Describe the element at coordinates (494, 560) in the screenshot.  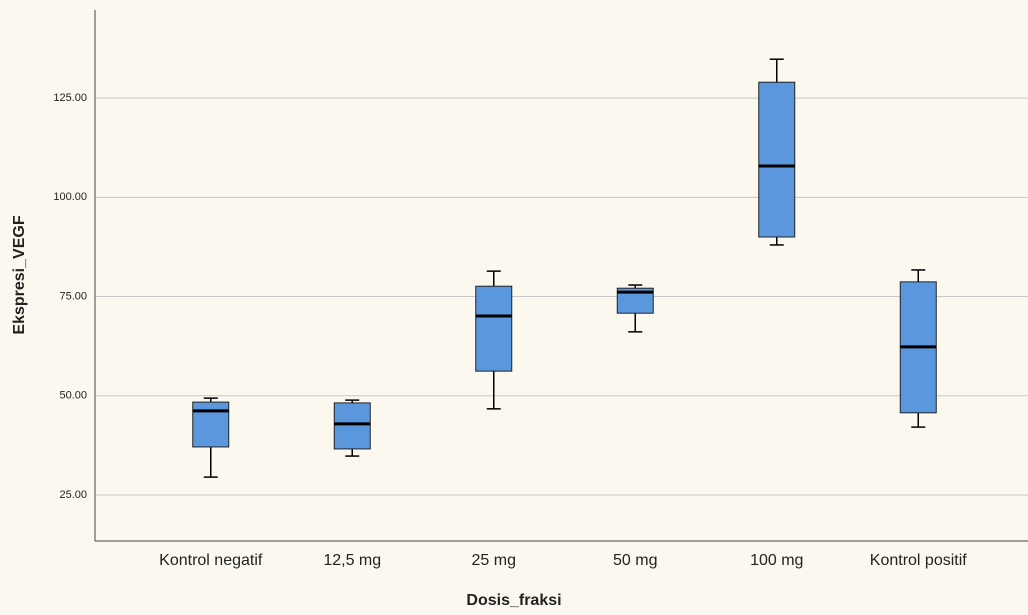
I see `x-tick-label: 25 mg` at that location.